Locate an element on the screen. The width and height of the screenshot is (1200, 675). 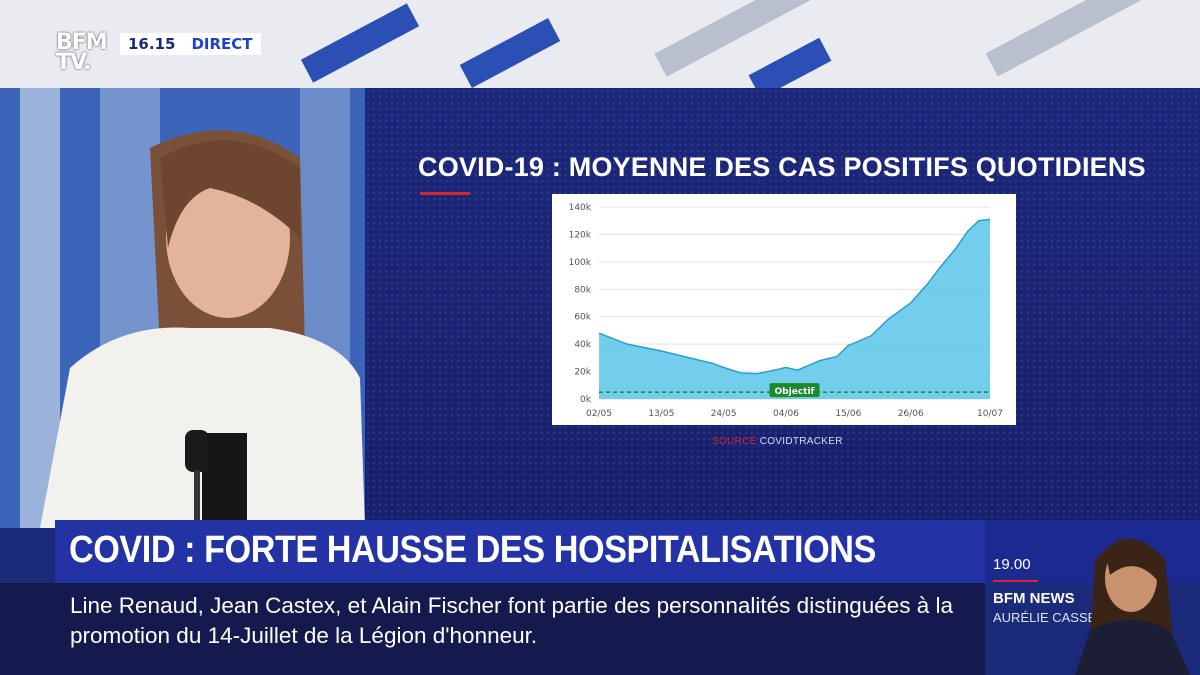
source-prefix: SOURCE is located at coordinates (734, 441).